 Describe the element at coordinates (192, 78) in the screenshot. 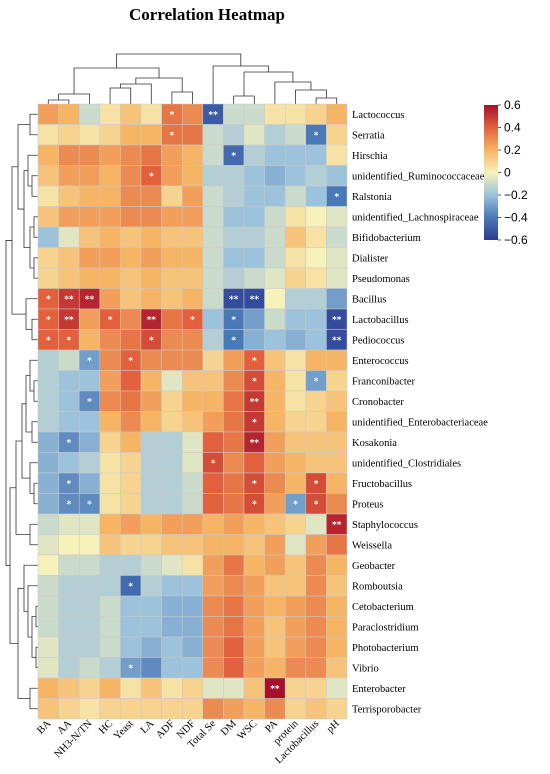

I see `column-dendrogram` at that location.